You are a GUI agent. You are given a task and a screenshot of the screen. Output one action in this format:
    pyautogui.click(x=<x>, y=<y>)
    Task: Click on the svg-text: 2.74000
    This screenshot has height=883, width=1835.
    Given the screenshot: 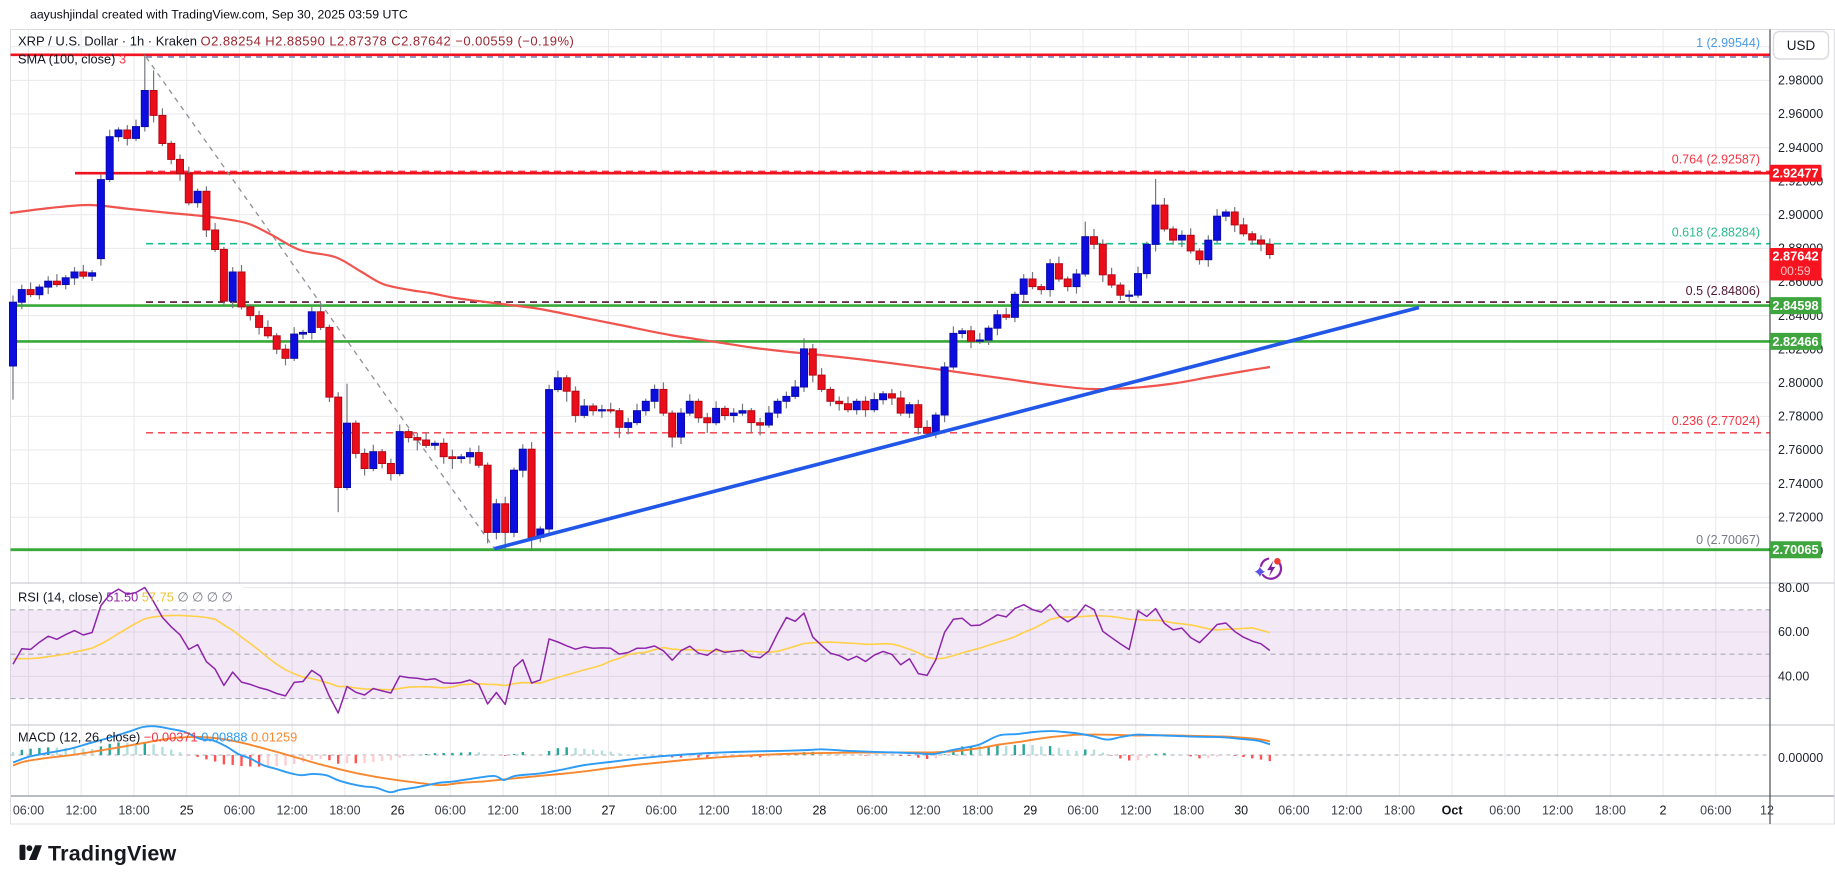 What is the action you would take?
    pyautogui.click(x=1800, y=484)
    